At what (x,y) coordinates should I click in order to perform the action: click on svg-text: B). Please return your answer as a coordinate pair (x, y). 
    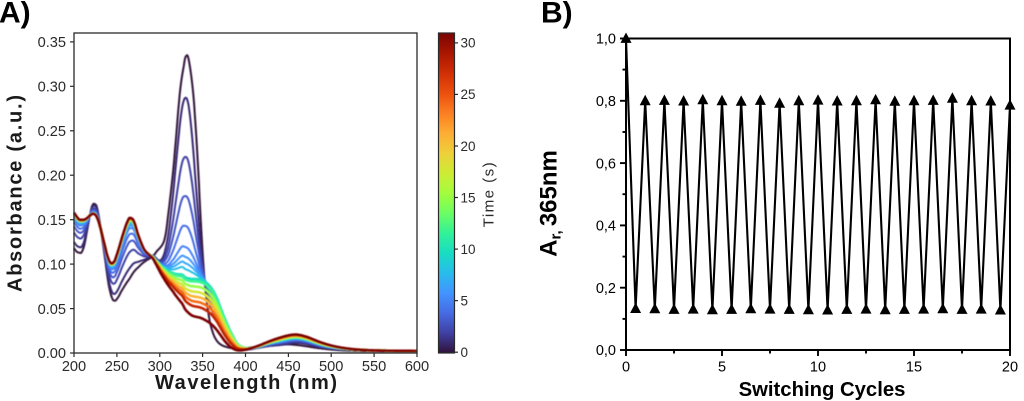
    Looking at the image, I should click on (557, 15).